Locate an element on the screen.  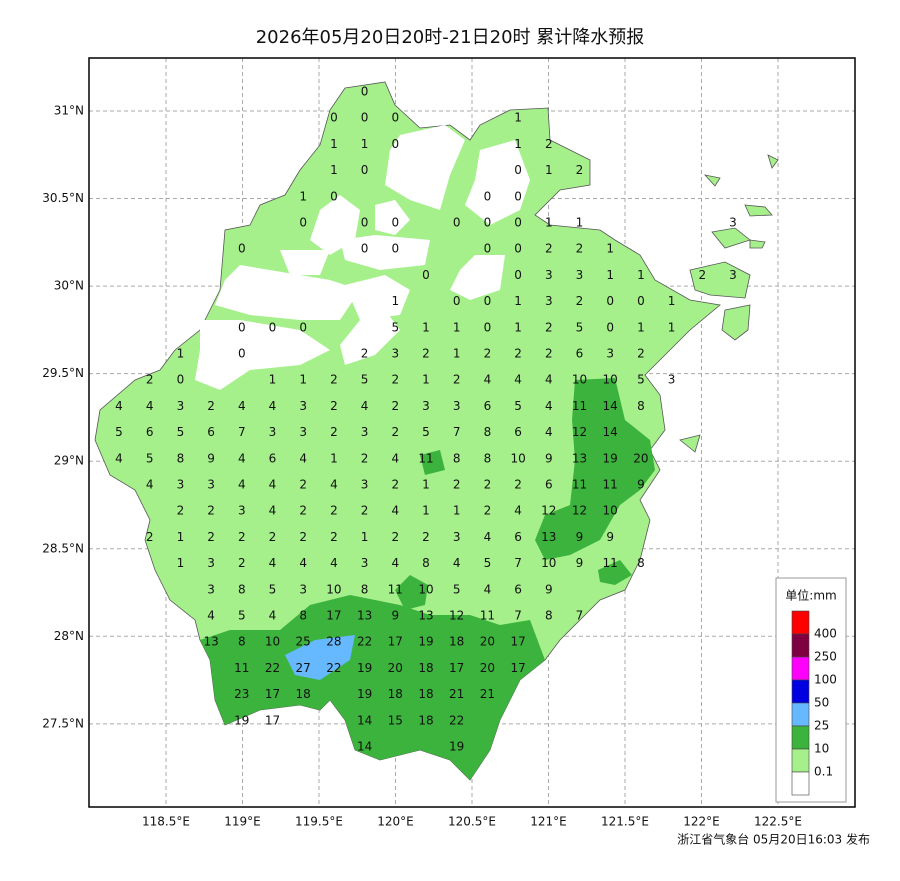
islands is located at coordinates (729, 303).